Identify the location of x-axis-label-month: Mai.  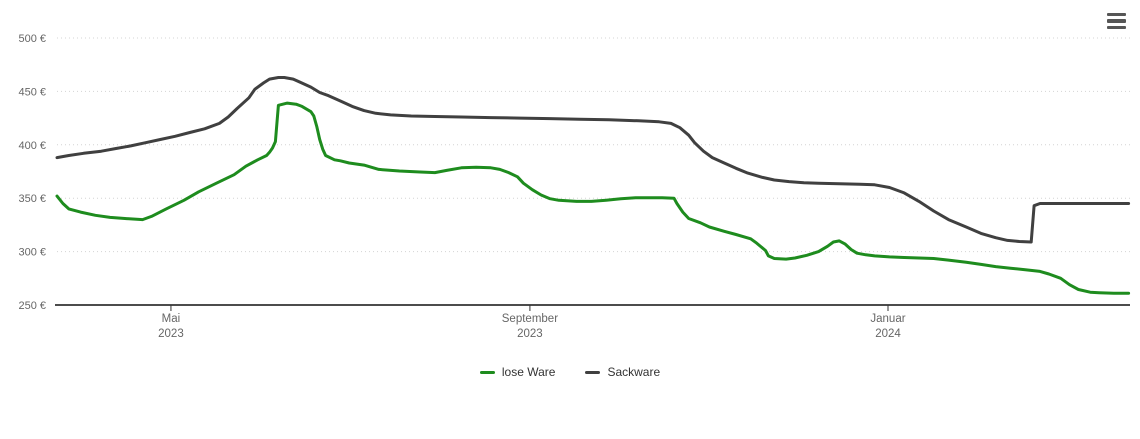
(171, 319).